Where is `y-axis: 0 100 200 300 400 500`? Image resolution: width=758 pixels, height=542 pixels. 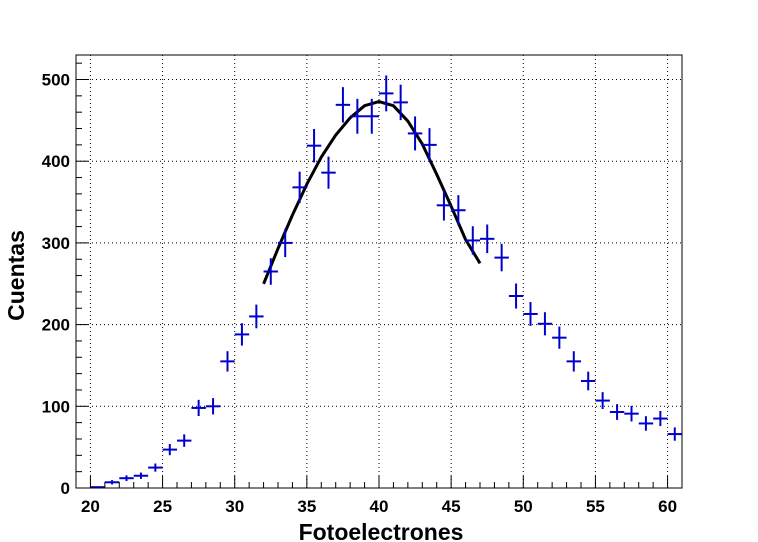
y-axis: 0 100 200 300 400 500 is located at coordinates (65, 280).